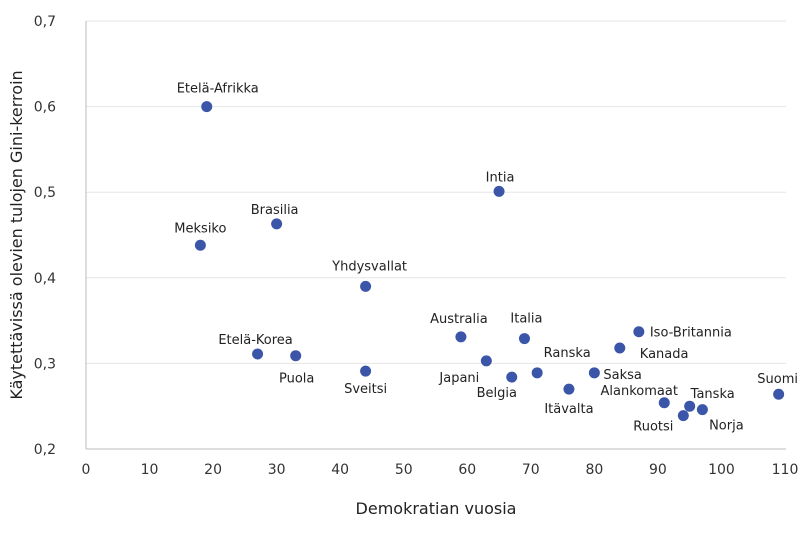  What do you see at coordinates (726, 426) in the screenshot?
I see `point-label: Norja` at bounding box center [726, 426].